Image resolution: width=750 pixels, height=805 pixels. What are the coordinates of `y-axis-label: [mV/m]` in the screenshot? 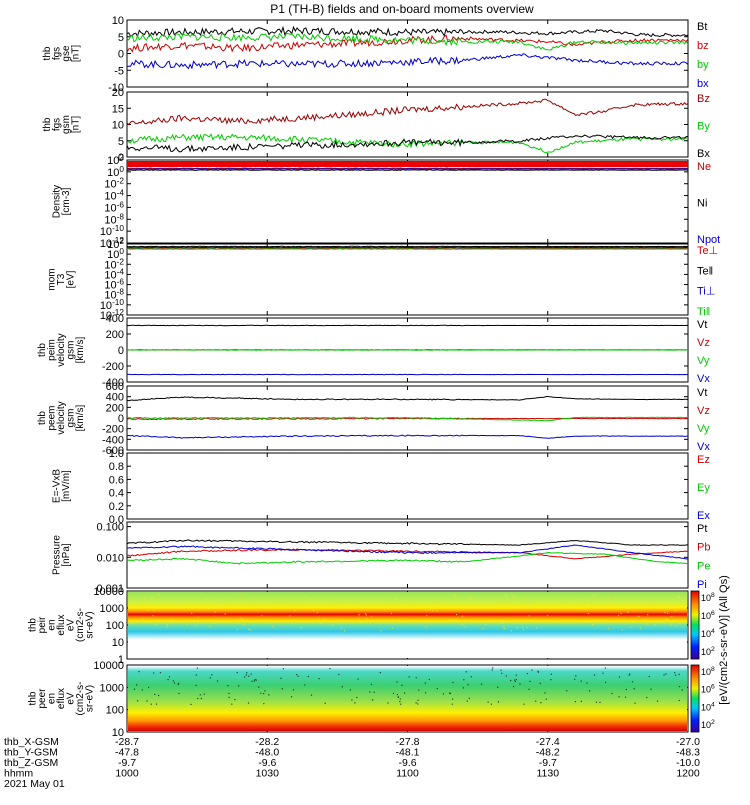 It's located at (66, 486).